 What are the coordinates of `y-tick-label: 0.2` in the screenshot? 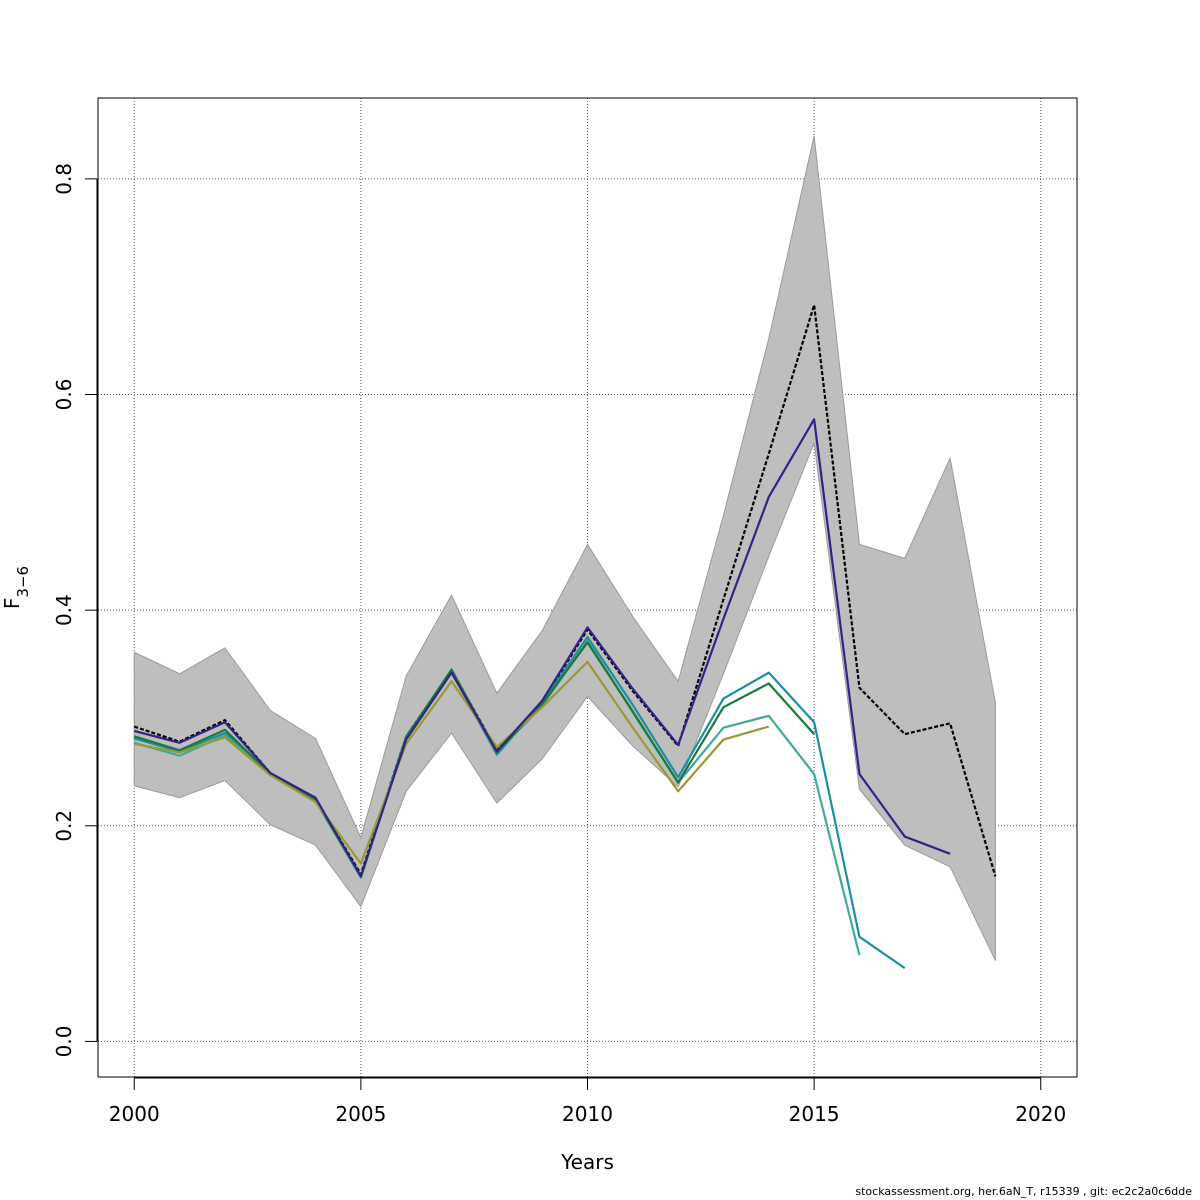 It's located at (64, 826).